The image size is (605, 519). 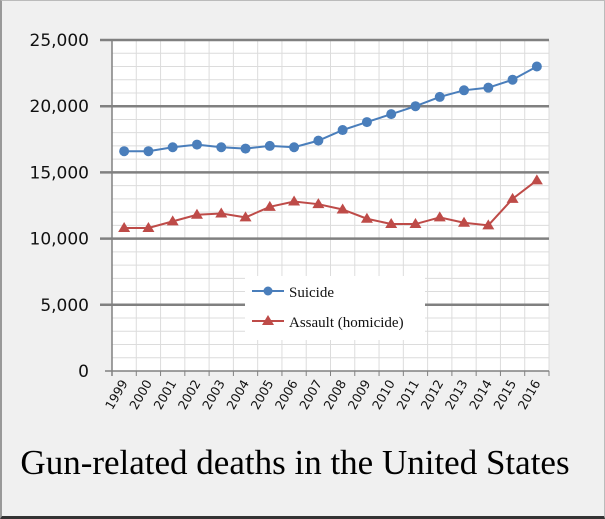 What do you see at coordinates (59, 173) in the screenshot?
I see `y-tick-label: 15,000` at bounding box center [59, 173].